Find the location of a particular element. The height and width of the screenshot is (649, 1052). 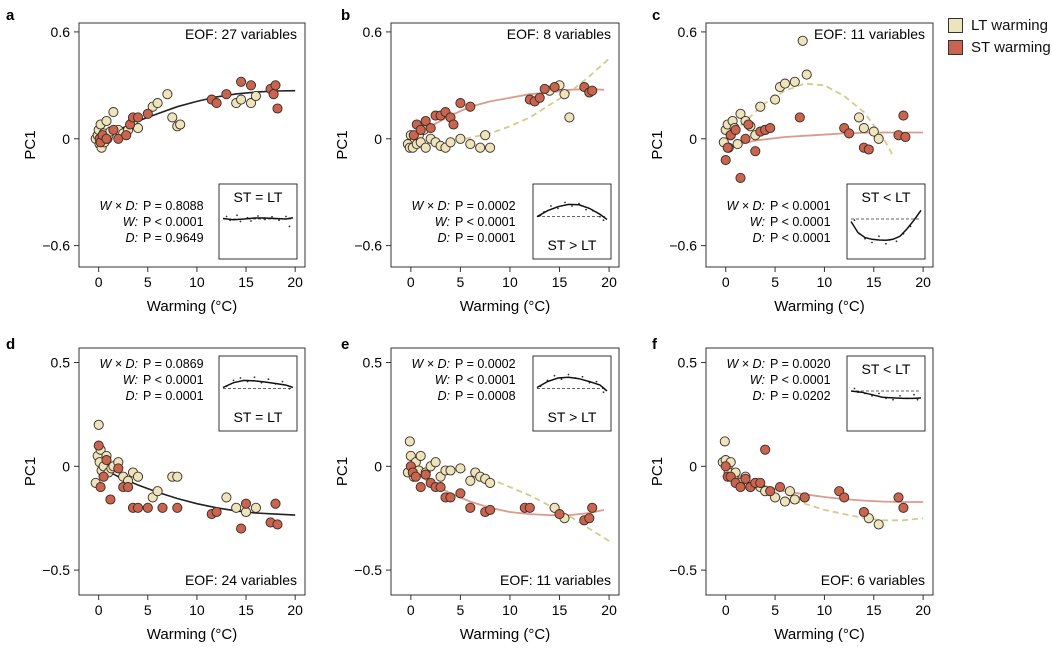

stat-term: W × D: is located at coordinates (430, 364).